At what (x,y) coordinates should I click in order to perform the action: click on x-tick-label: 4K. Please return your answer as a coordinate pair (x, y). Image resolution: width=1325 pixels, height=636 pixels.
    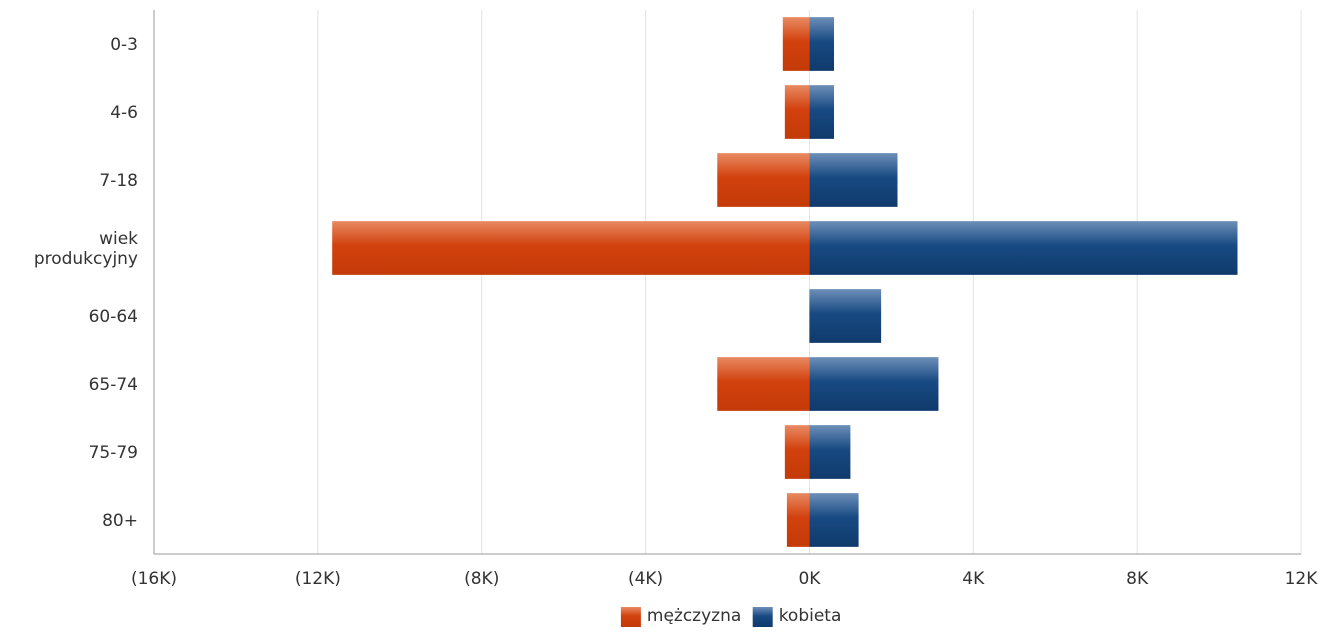
    Looking at the image, I should click on (973, 579).